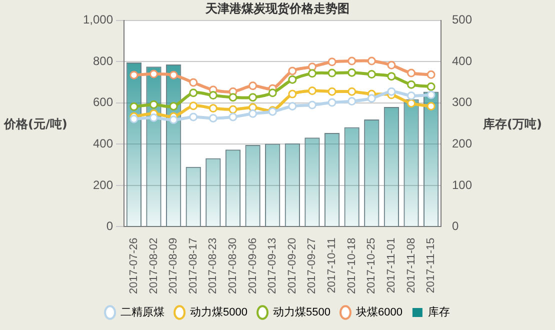  Describe the element at coordinates (301, 312) in the screenshot. I see `legend-label: 动力煤5500` at that location.